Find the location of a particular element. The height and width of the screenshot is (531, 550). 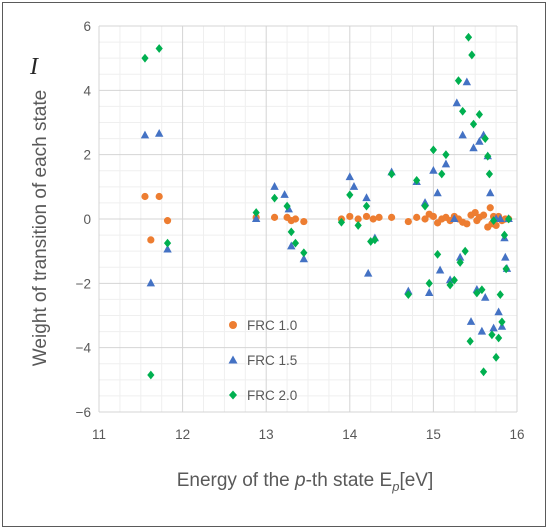

x-axis-title: Energy of the p-th state Ep[eV] is located at coordinates (305, 482).